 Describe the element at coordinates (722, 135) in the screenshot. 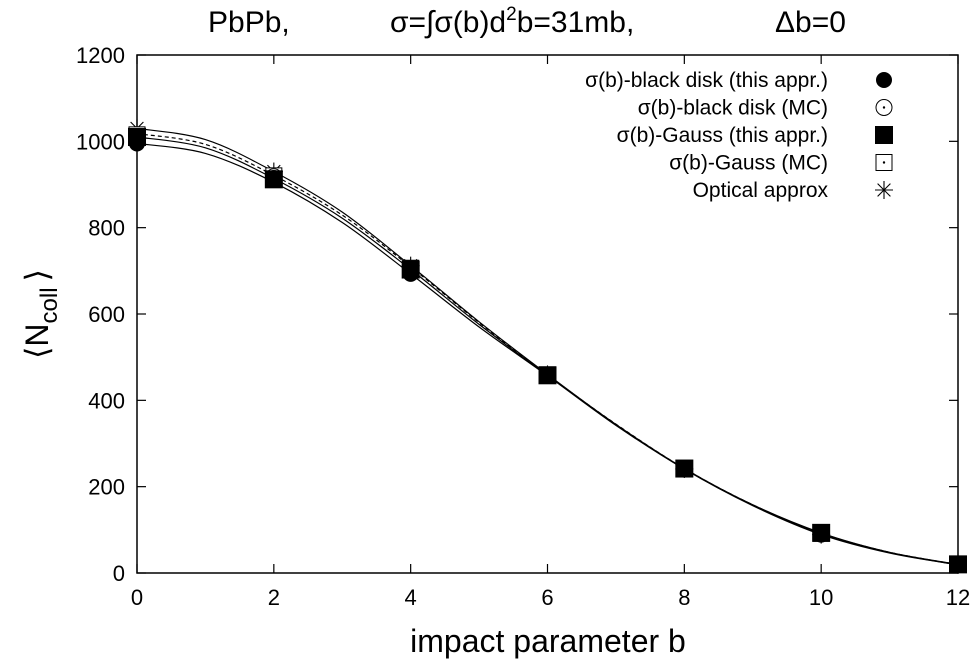

I see `legend-label: σ(b)-Gauss (this appr.)` at that location.